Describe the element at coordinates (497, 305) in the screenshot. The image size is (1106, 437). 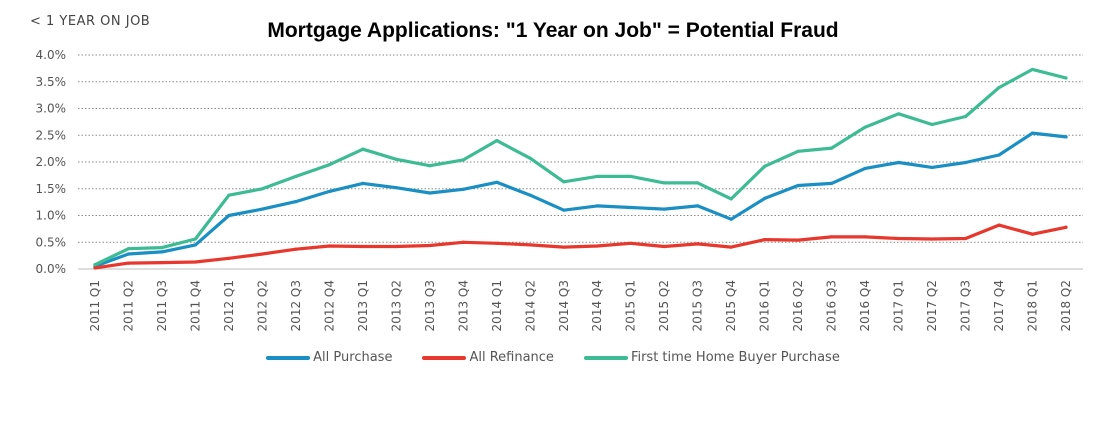
I see `x-tick-label: 2014 Q1` at that location.